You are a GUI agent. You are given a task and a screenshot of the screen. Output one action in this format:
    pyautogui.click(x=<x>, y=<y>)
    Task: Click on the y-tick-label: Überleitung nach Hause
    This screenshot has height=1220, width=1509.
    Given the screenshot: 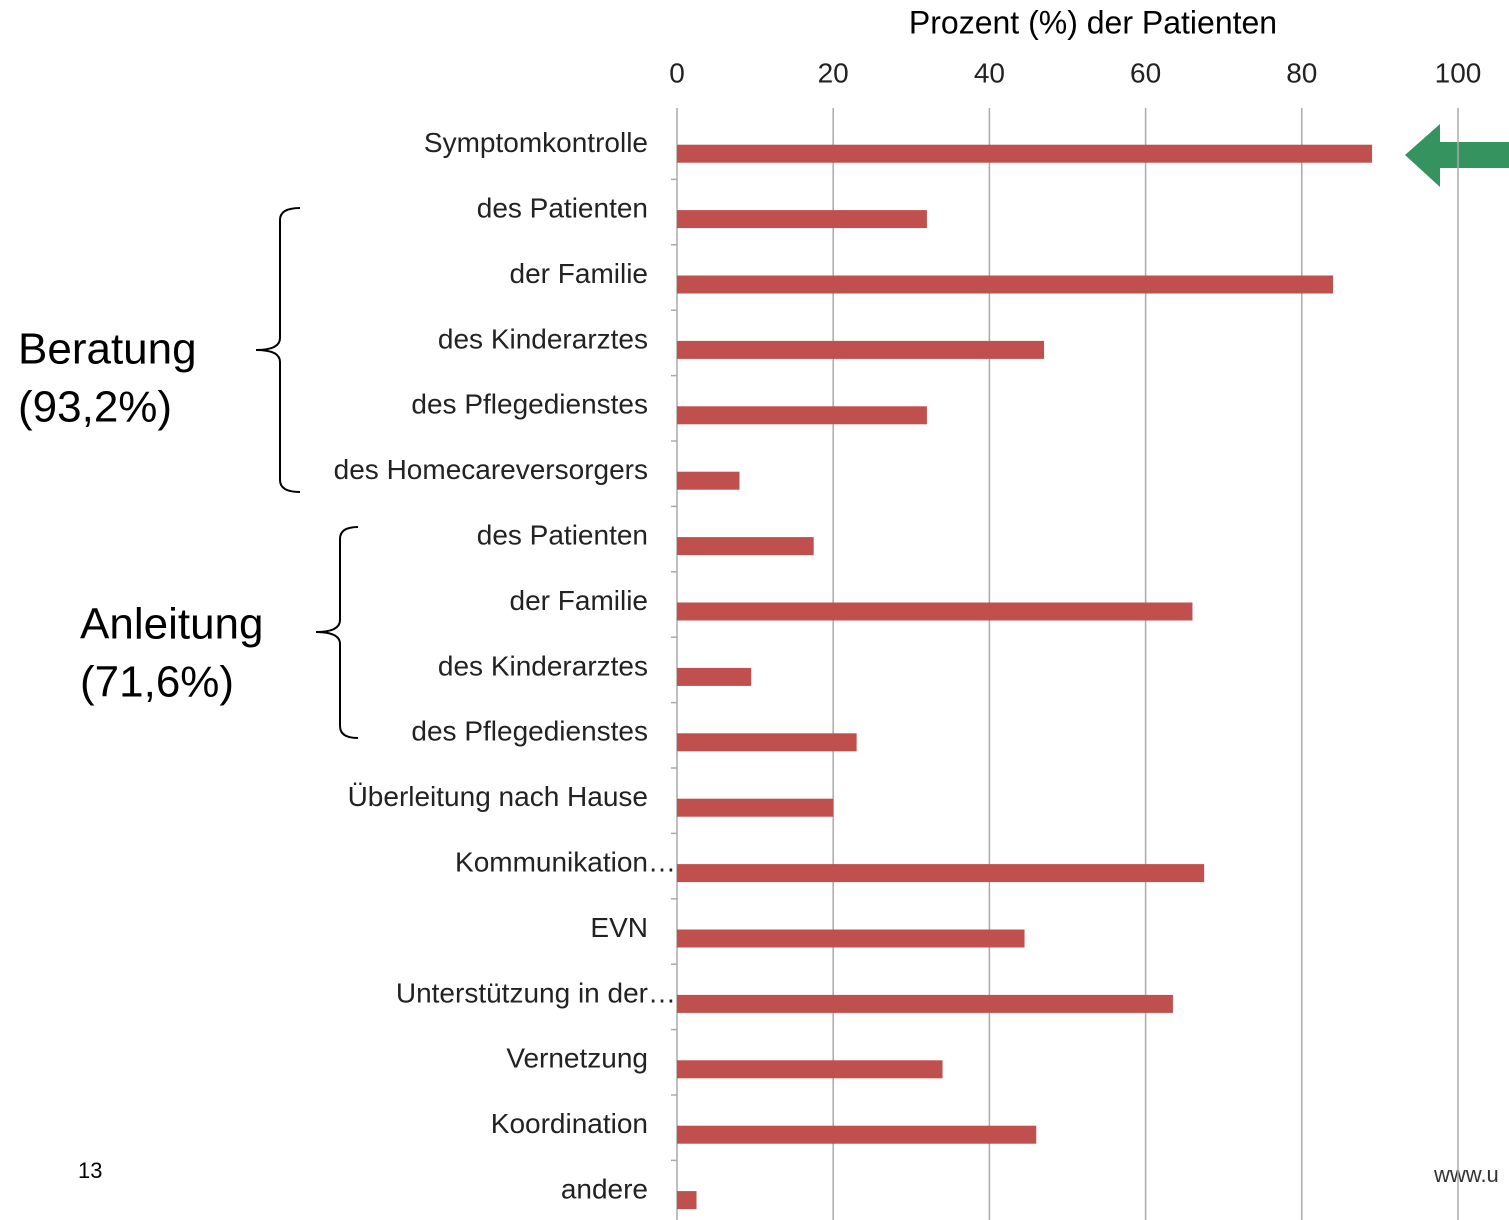 What is the action you would take?
    pyautogui.click(x=498, y=796)
    